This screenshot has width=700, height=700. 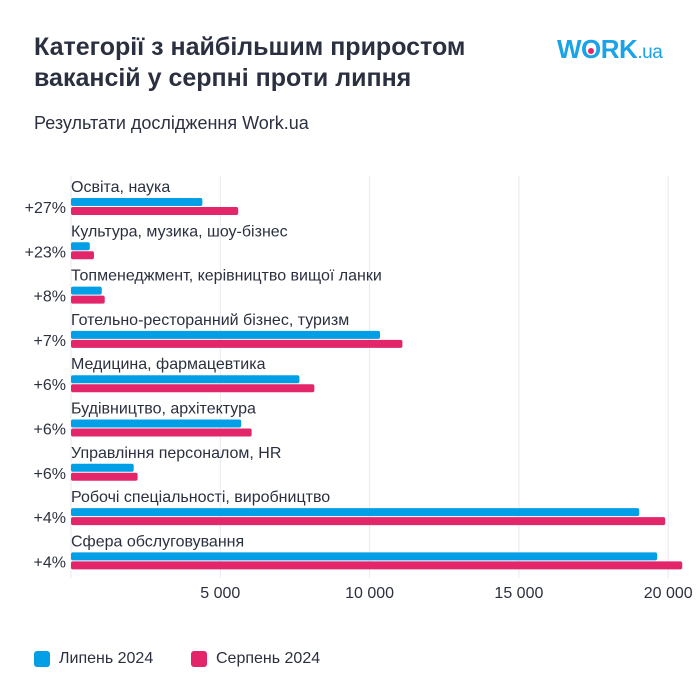 I want to click on chart-subtitle: Результати дослідження Work.ua, so click(x=171, y=123).